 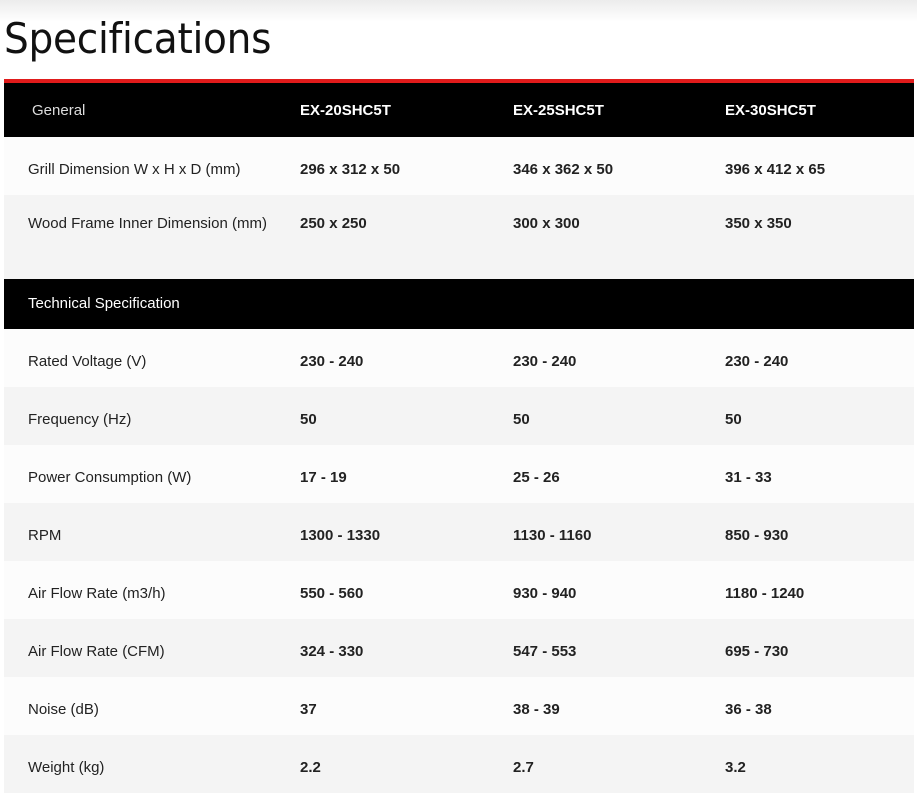 What do you see at coordinates (458, 11) in the screenshot?
I see `top-shadow` at bounding box center [458, 11].